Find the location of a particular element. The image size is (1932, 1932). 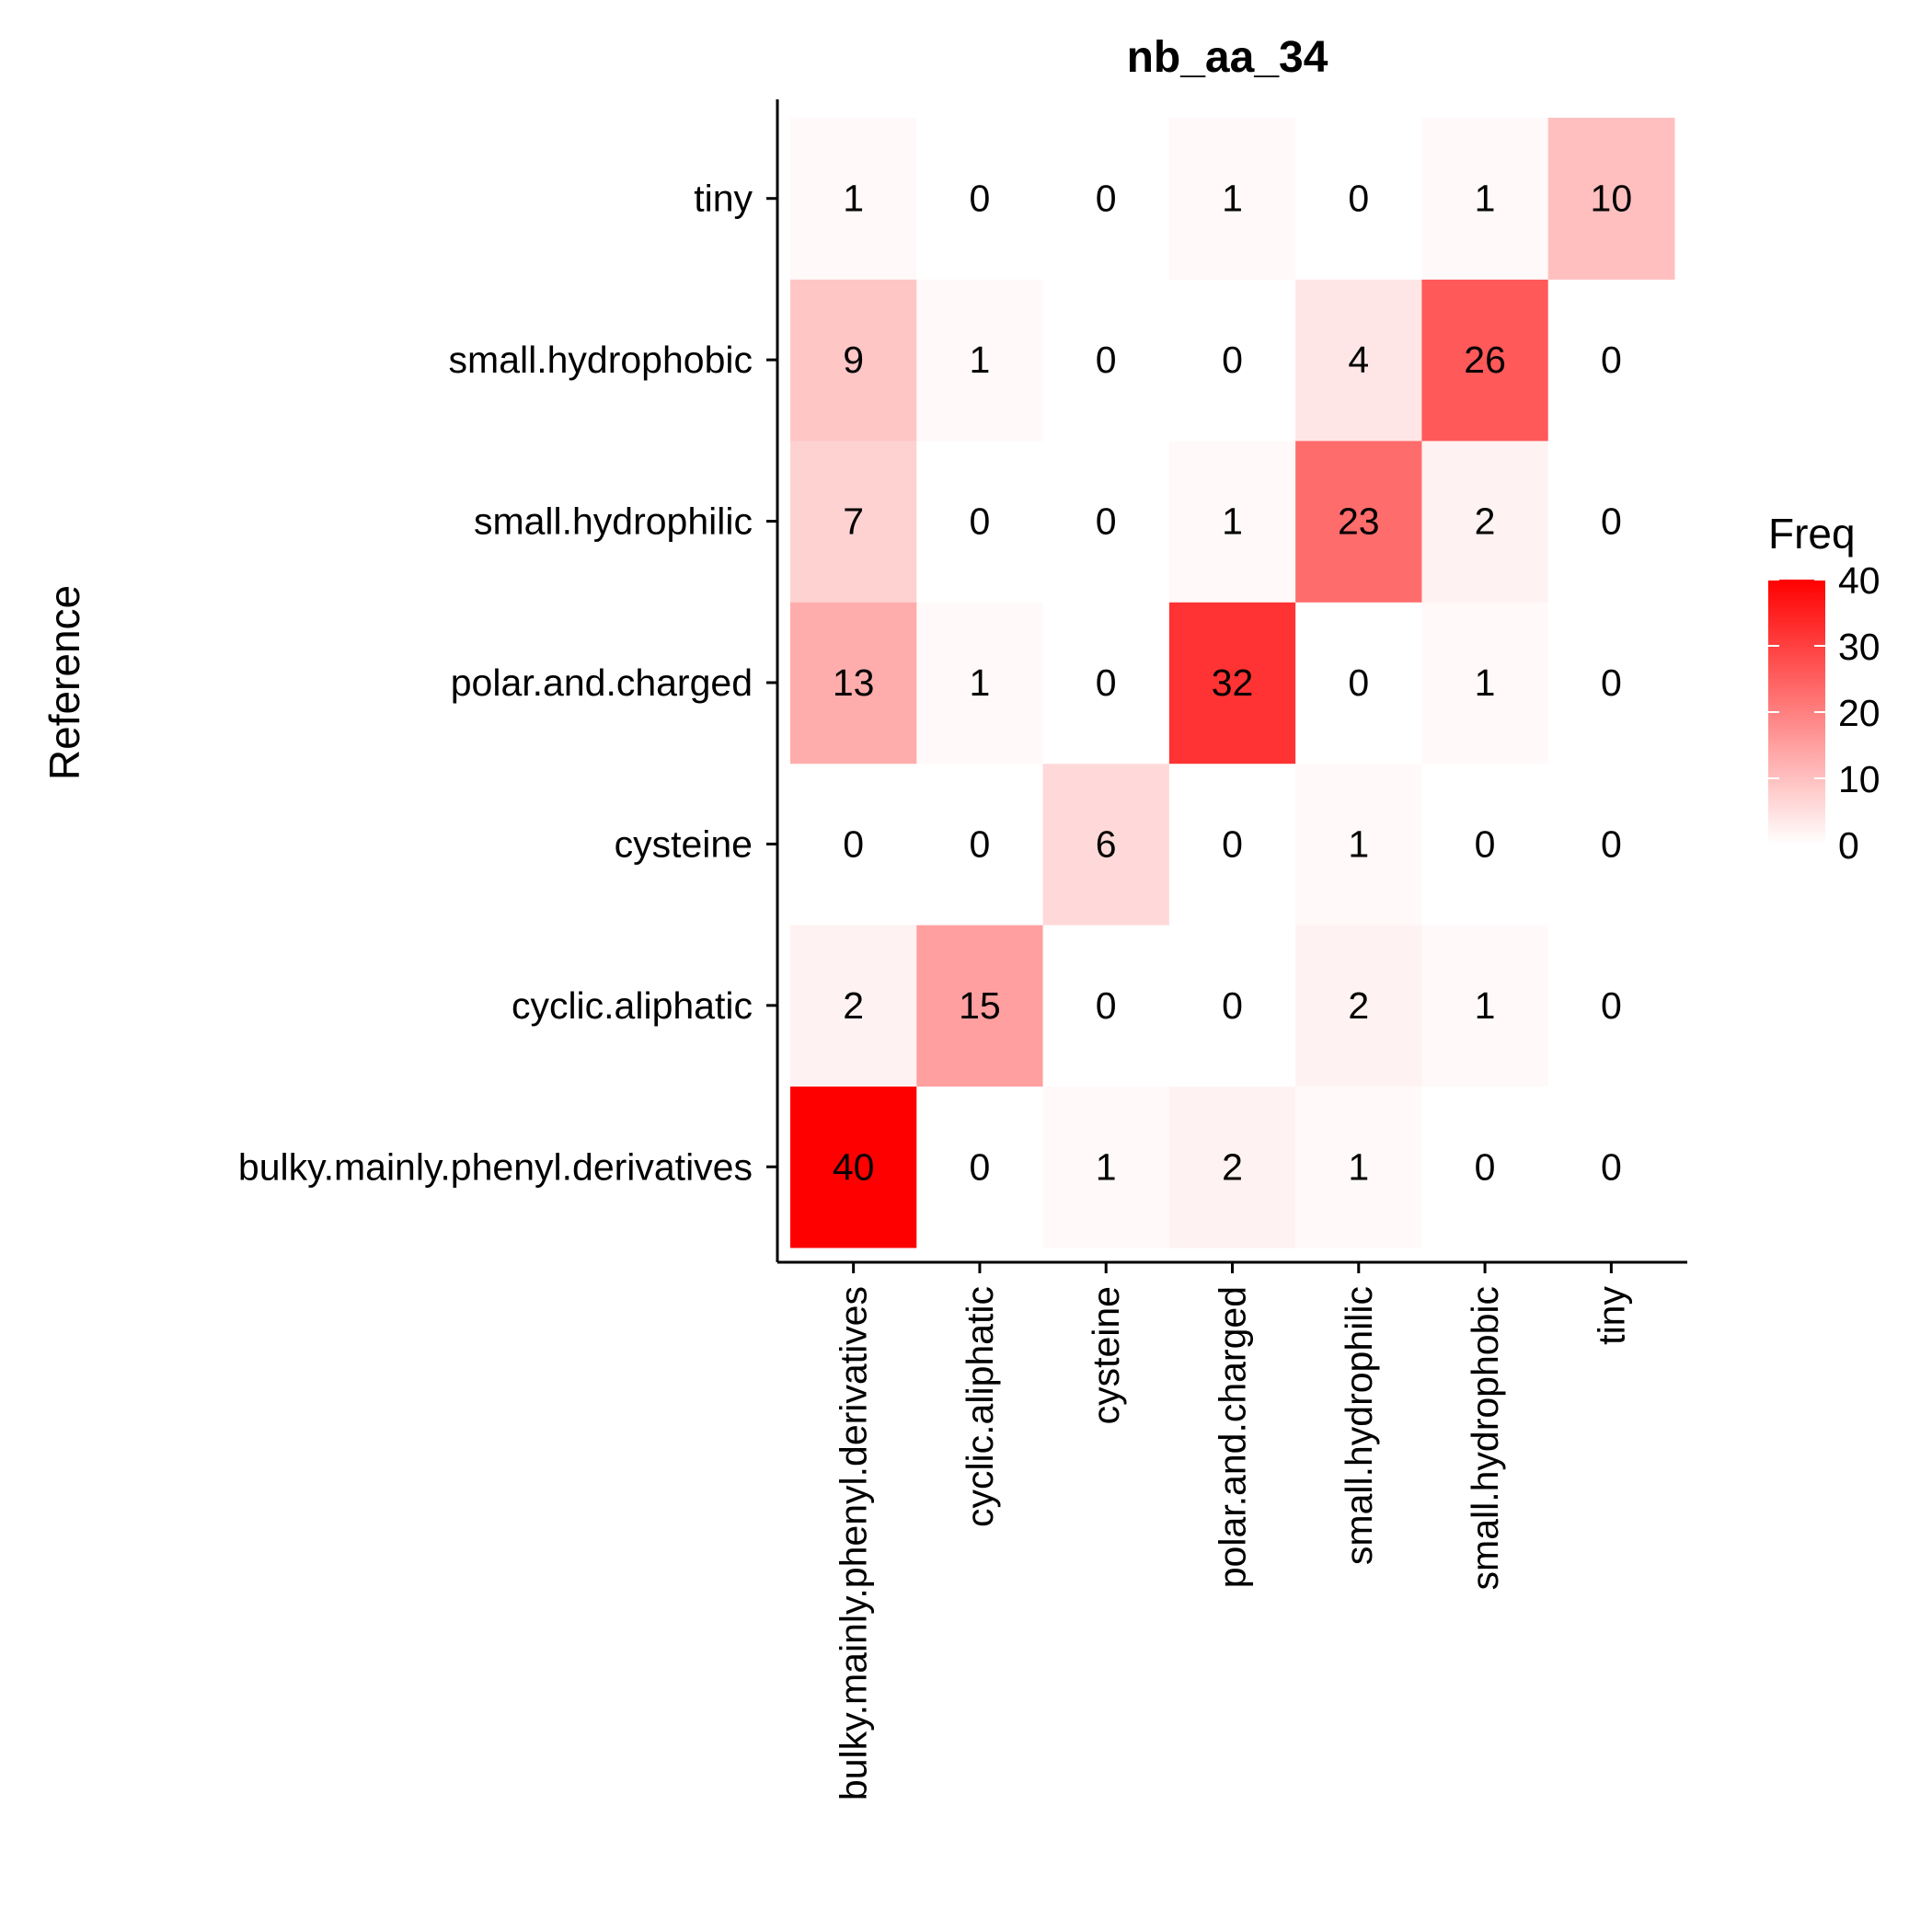

cell-value-label: 23 is located at coordinates (1359, 521).